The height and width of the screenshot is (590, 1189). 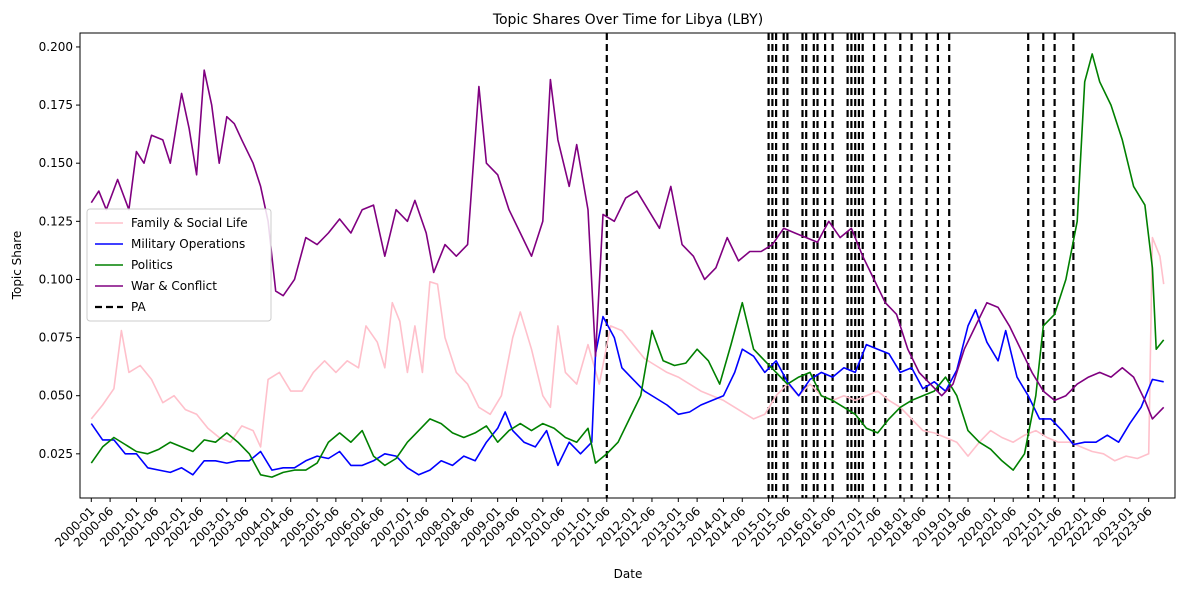 I want to click on y-tick-label: 0.050, so click(x=56, y=396).